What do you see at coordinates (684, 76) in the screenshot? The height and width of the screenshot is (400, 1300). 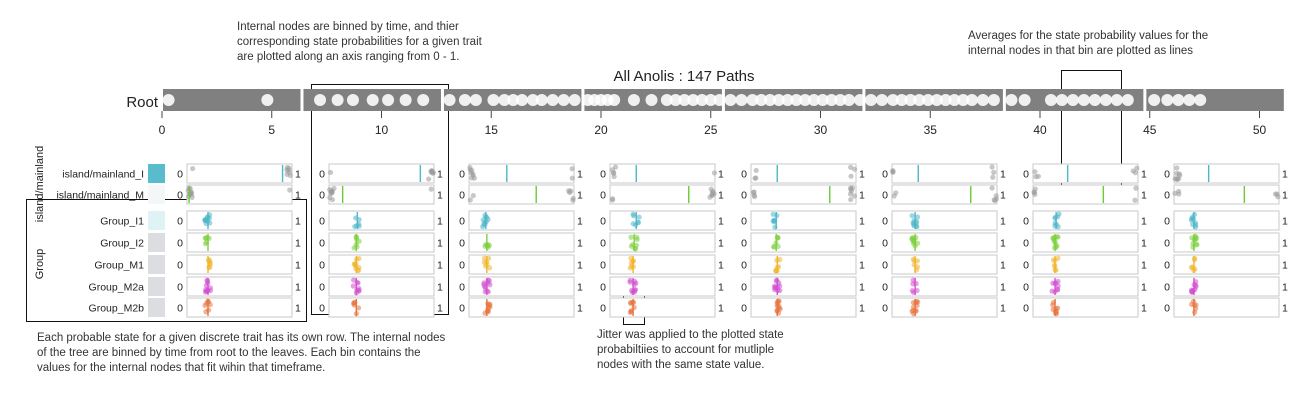 I see `chart-title: All Anolis : 147 Paths` at bounding box center [684, 76].